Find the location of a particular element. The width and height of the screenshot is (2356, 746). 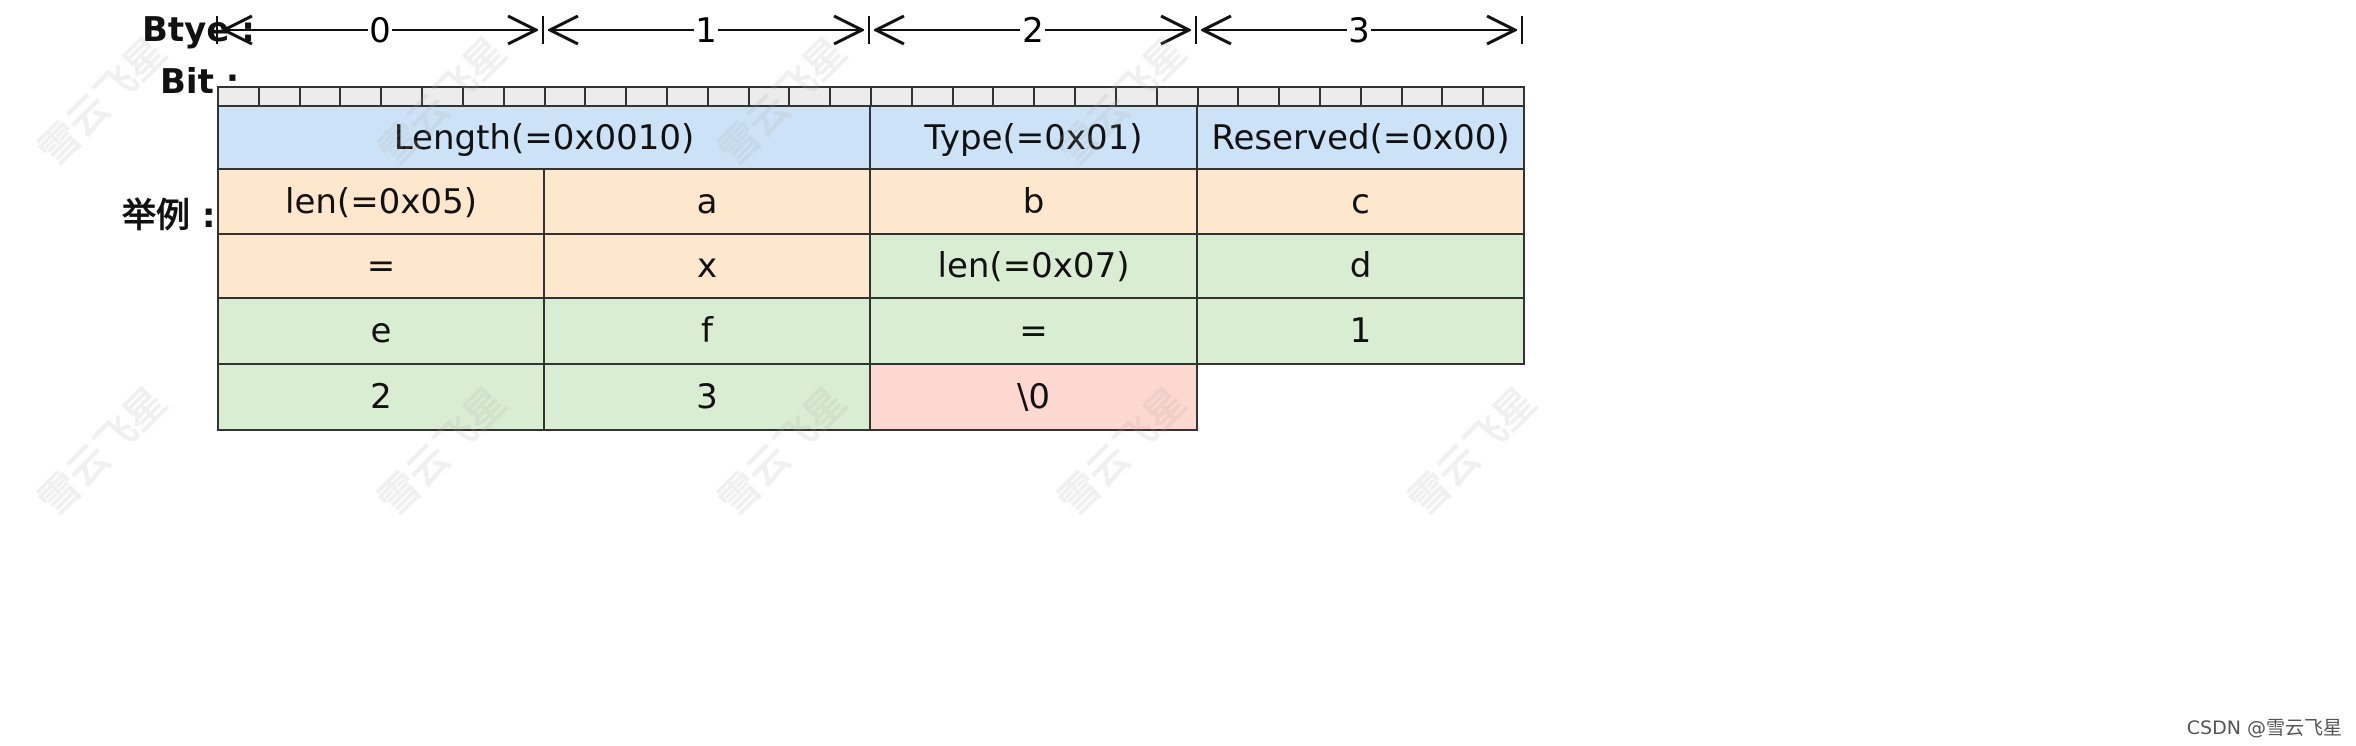

type-field: Type(=0x01) is located at coordinates (1033, 137).